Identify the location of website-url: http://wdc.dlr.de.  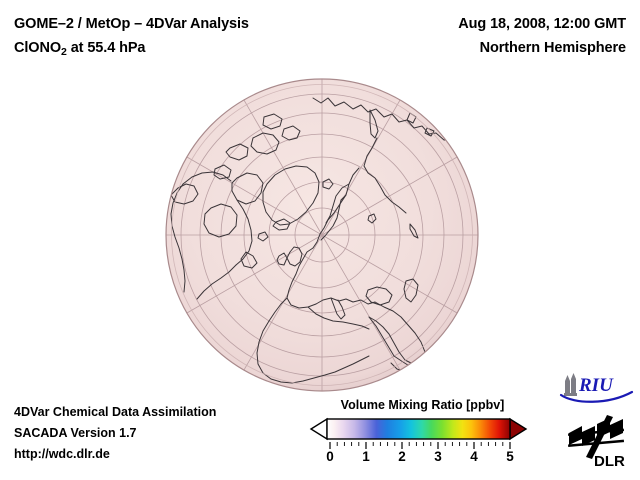
(62, 454).